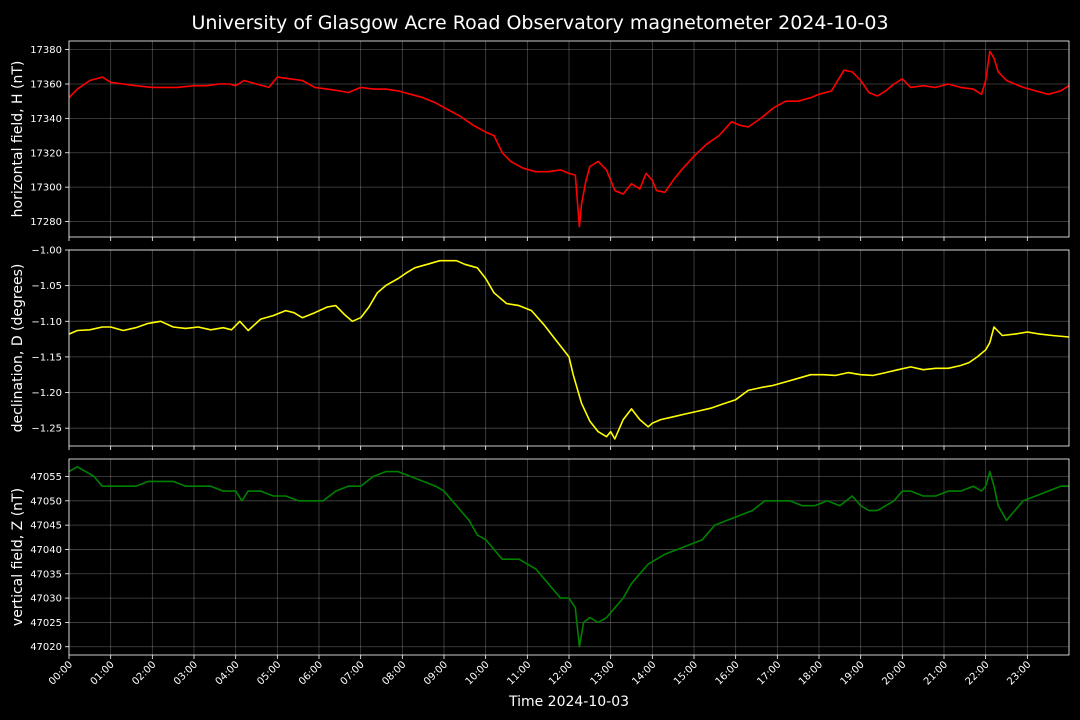 The height and width of the screenshot is (720, 1080). Describe the element at coordinates (46, 599) in the screenshot. I see `y-tick-label: 47030` at that location.